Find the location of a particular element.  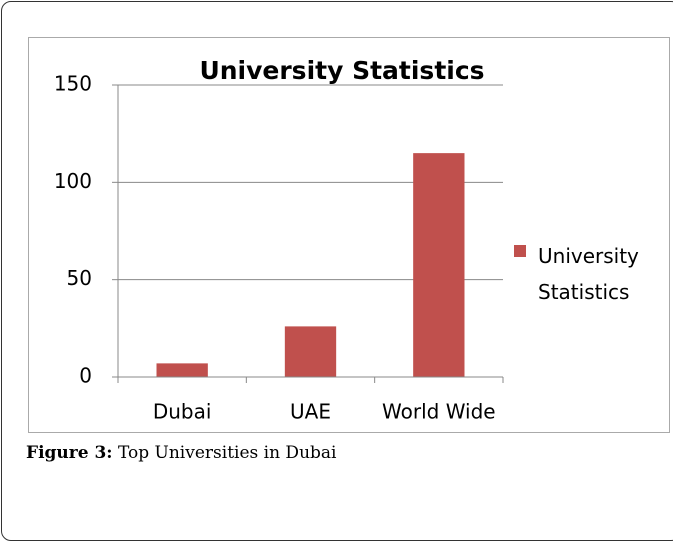

caption: Figure 3: Top Universities in Dubai is located at coordinates (181, 453).